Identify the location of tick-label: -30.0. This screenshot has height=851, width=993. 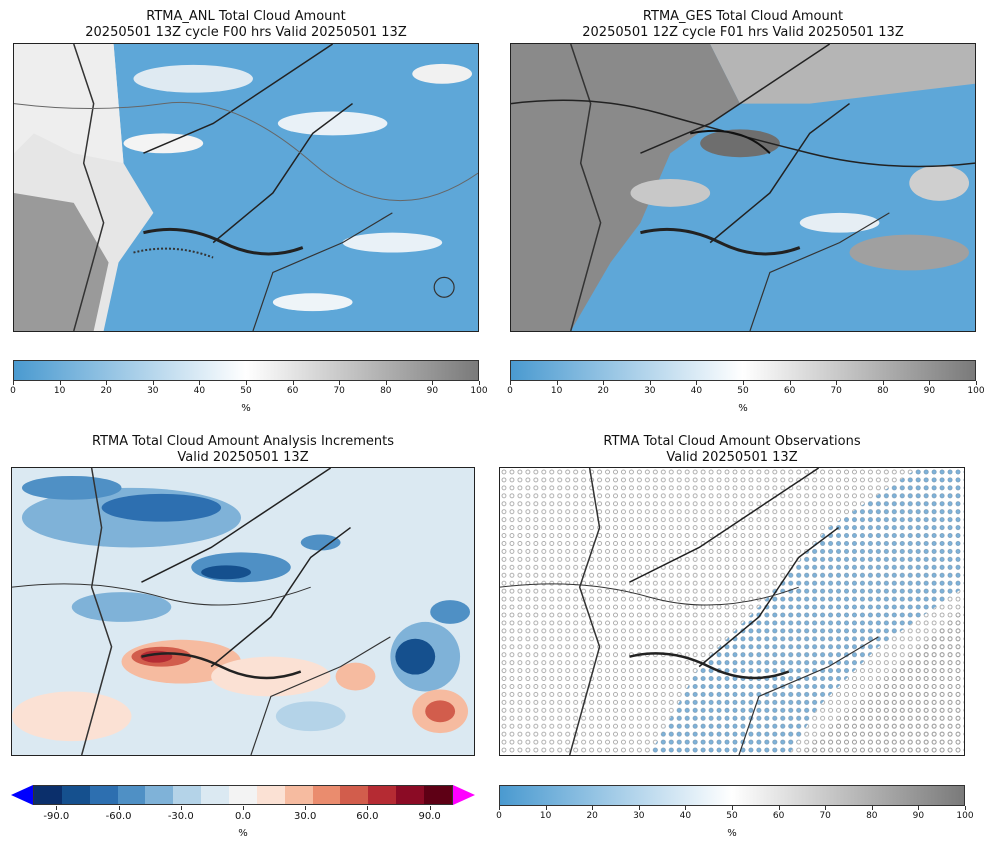
(180, 816).